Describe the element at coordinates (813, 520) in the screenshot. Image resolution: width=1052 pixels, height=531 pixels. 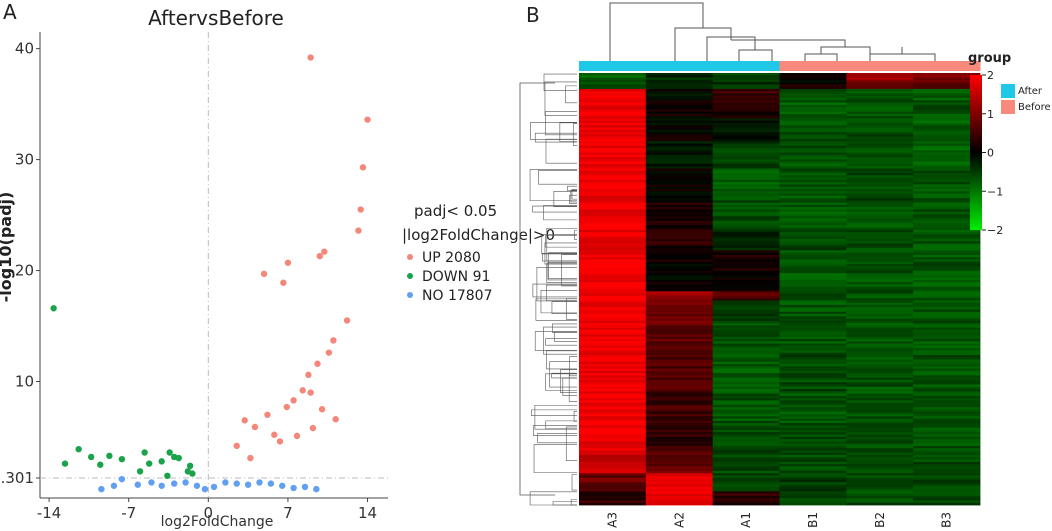
I see `heatmap-column-label: B1` at that location.